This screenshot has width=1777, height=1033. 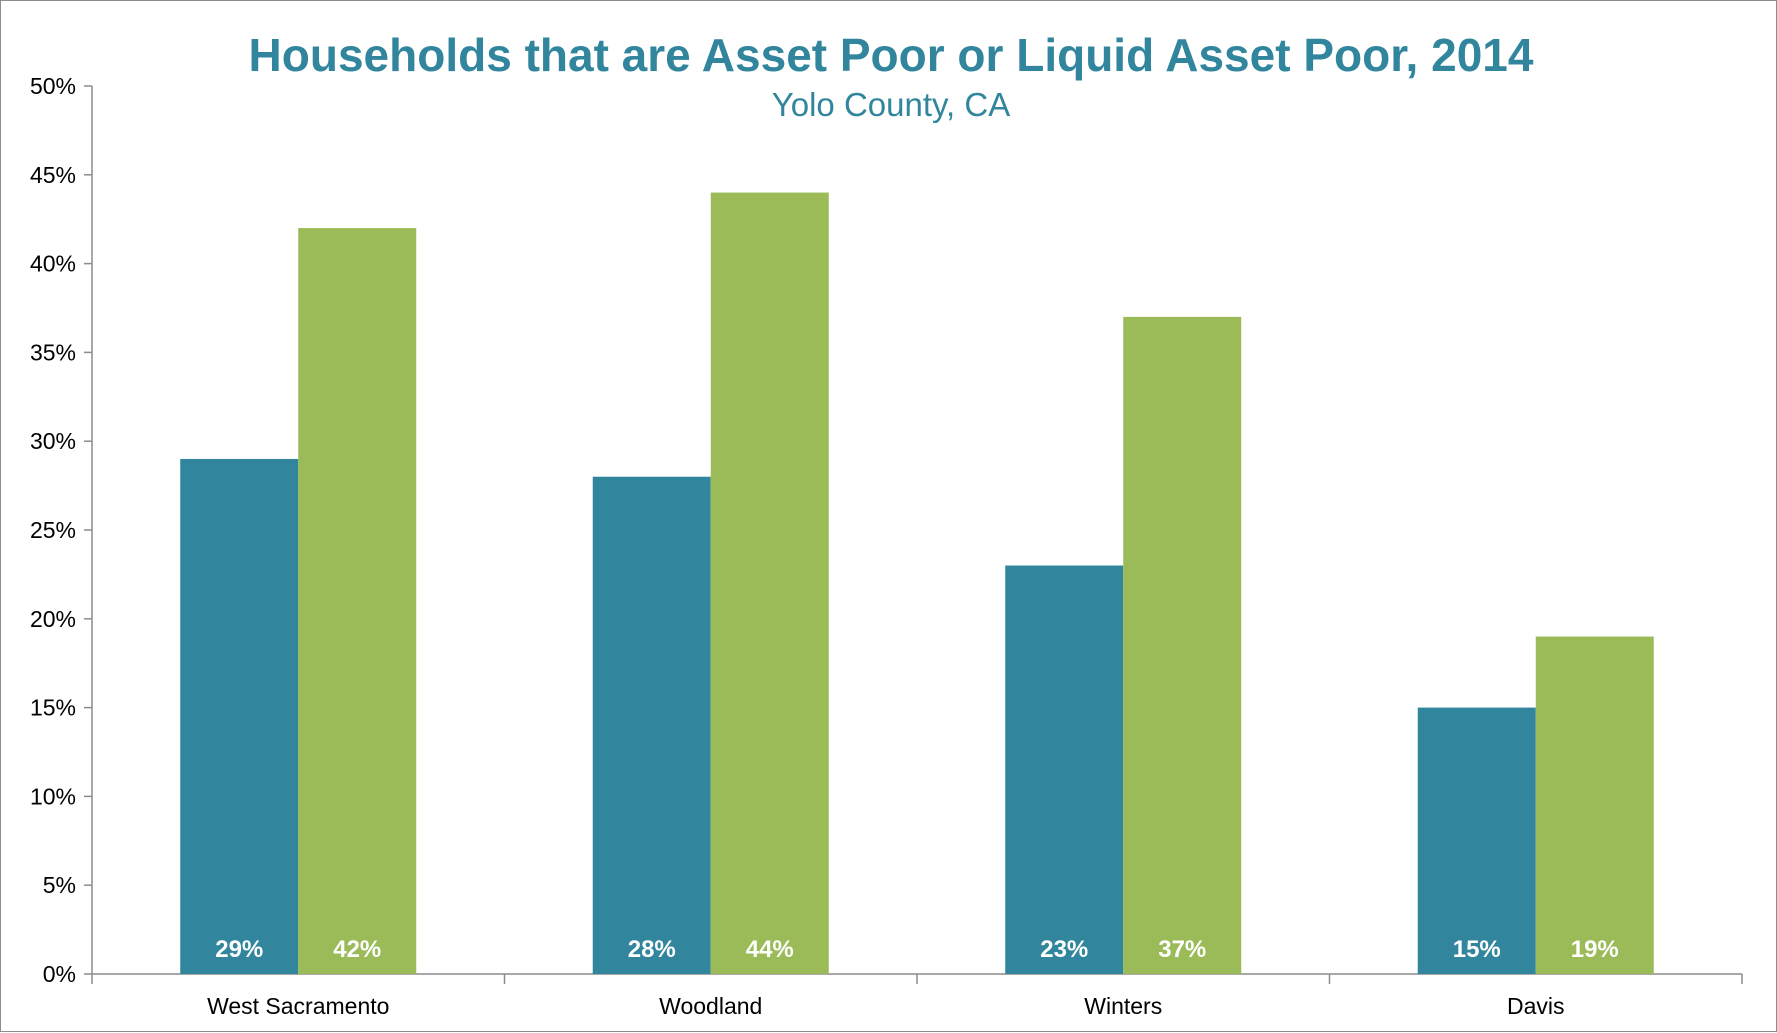 What do you see at coordinates (357, 949) in the screenshot?
I see `bar-data-label: 42%` at bounding box center [357, 949].